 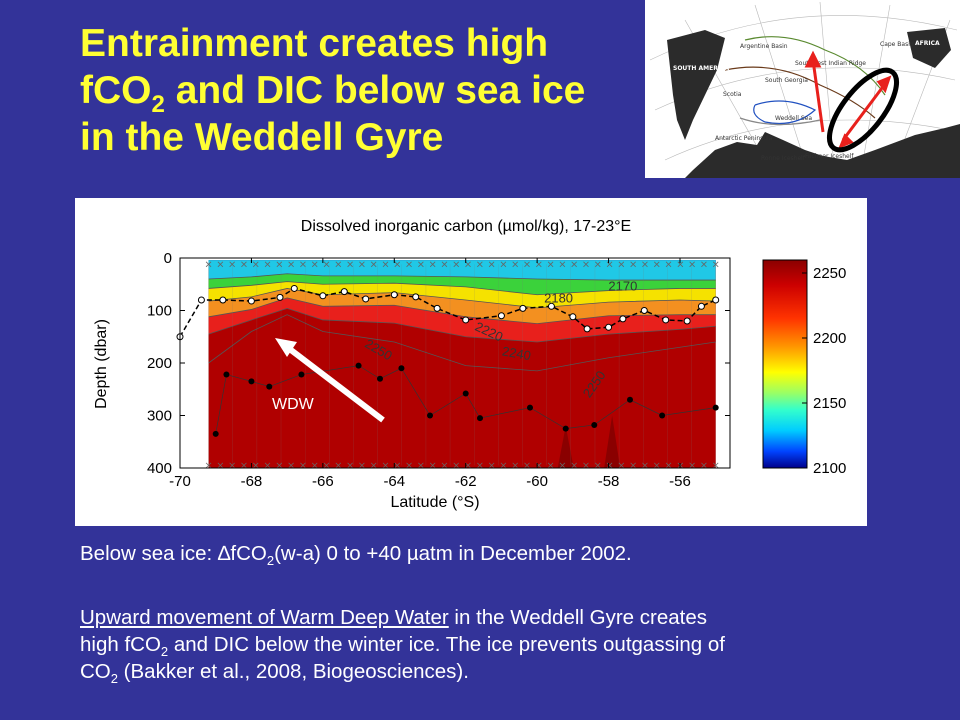 What do you see at coordinates (829, 338) in the screenshot?
I see `colorbar-tick-label: 2200` at bounding box center [829, 338].